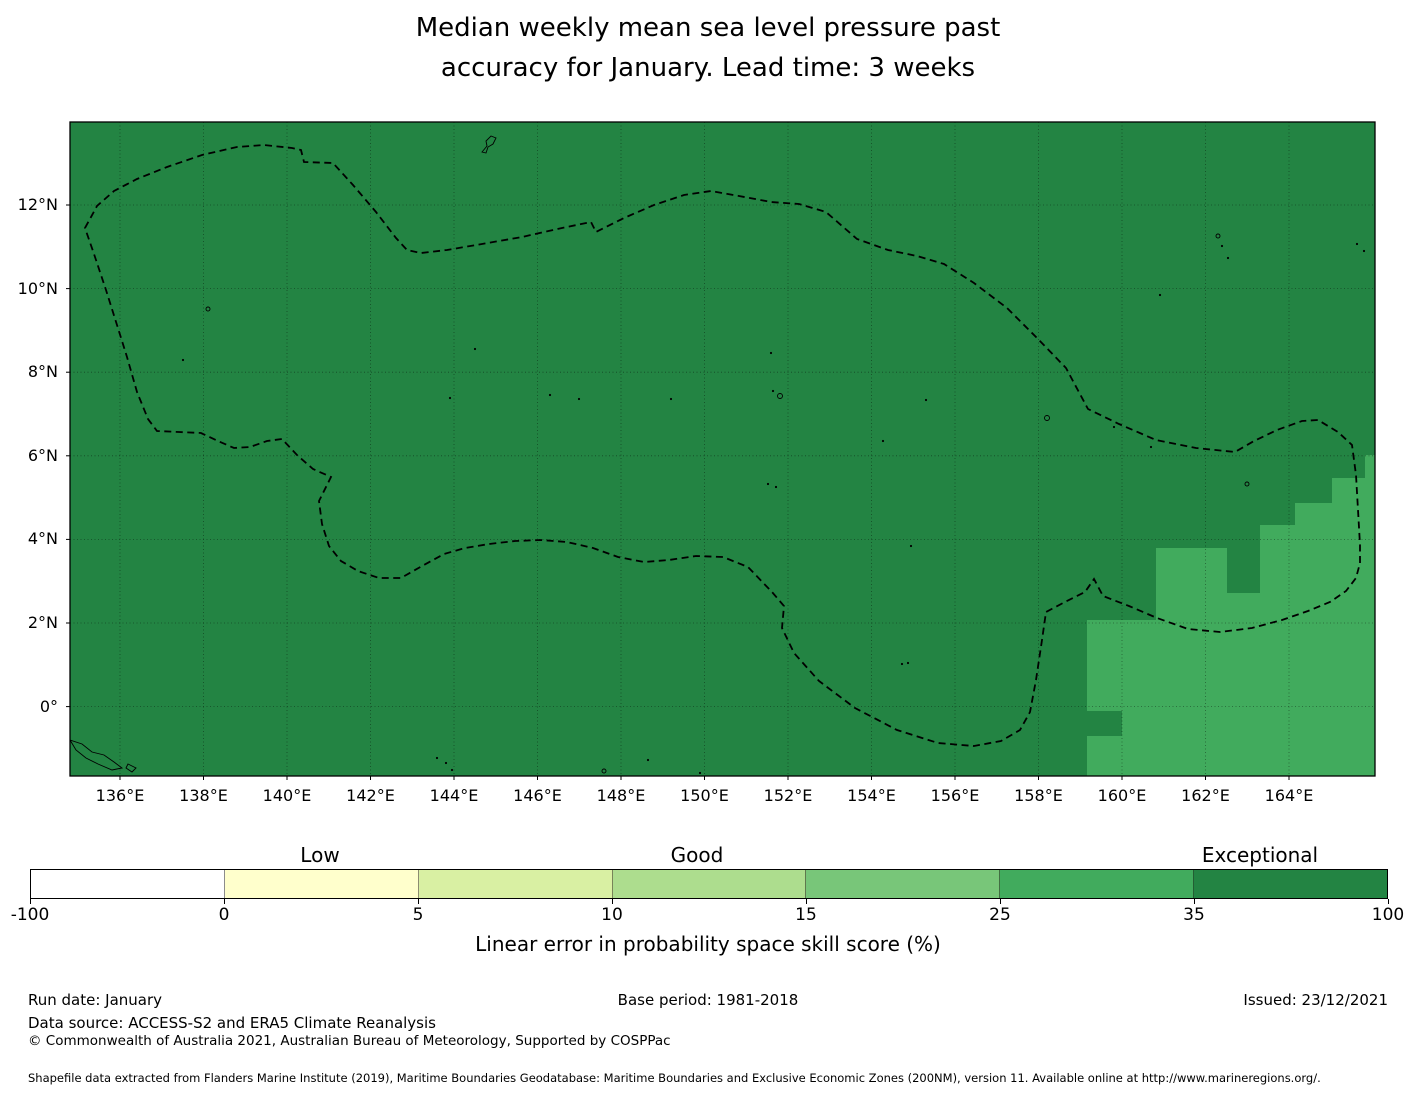  Describe the element at coordinates (612, 915) in the screenshot. I see `colorbar-tick-label: 10` at that location.